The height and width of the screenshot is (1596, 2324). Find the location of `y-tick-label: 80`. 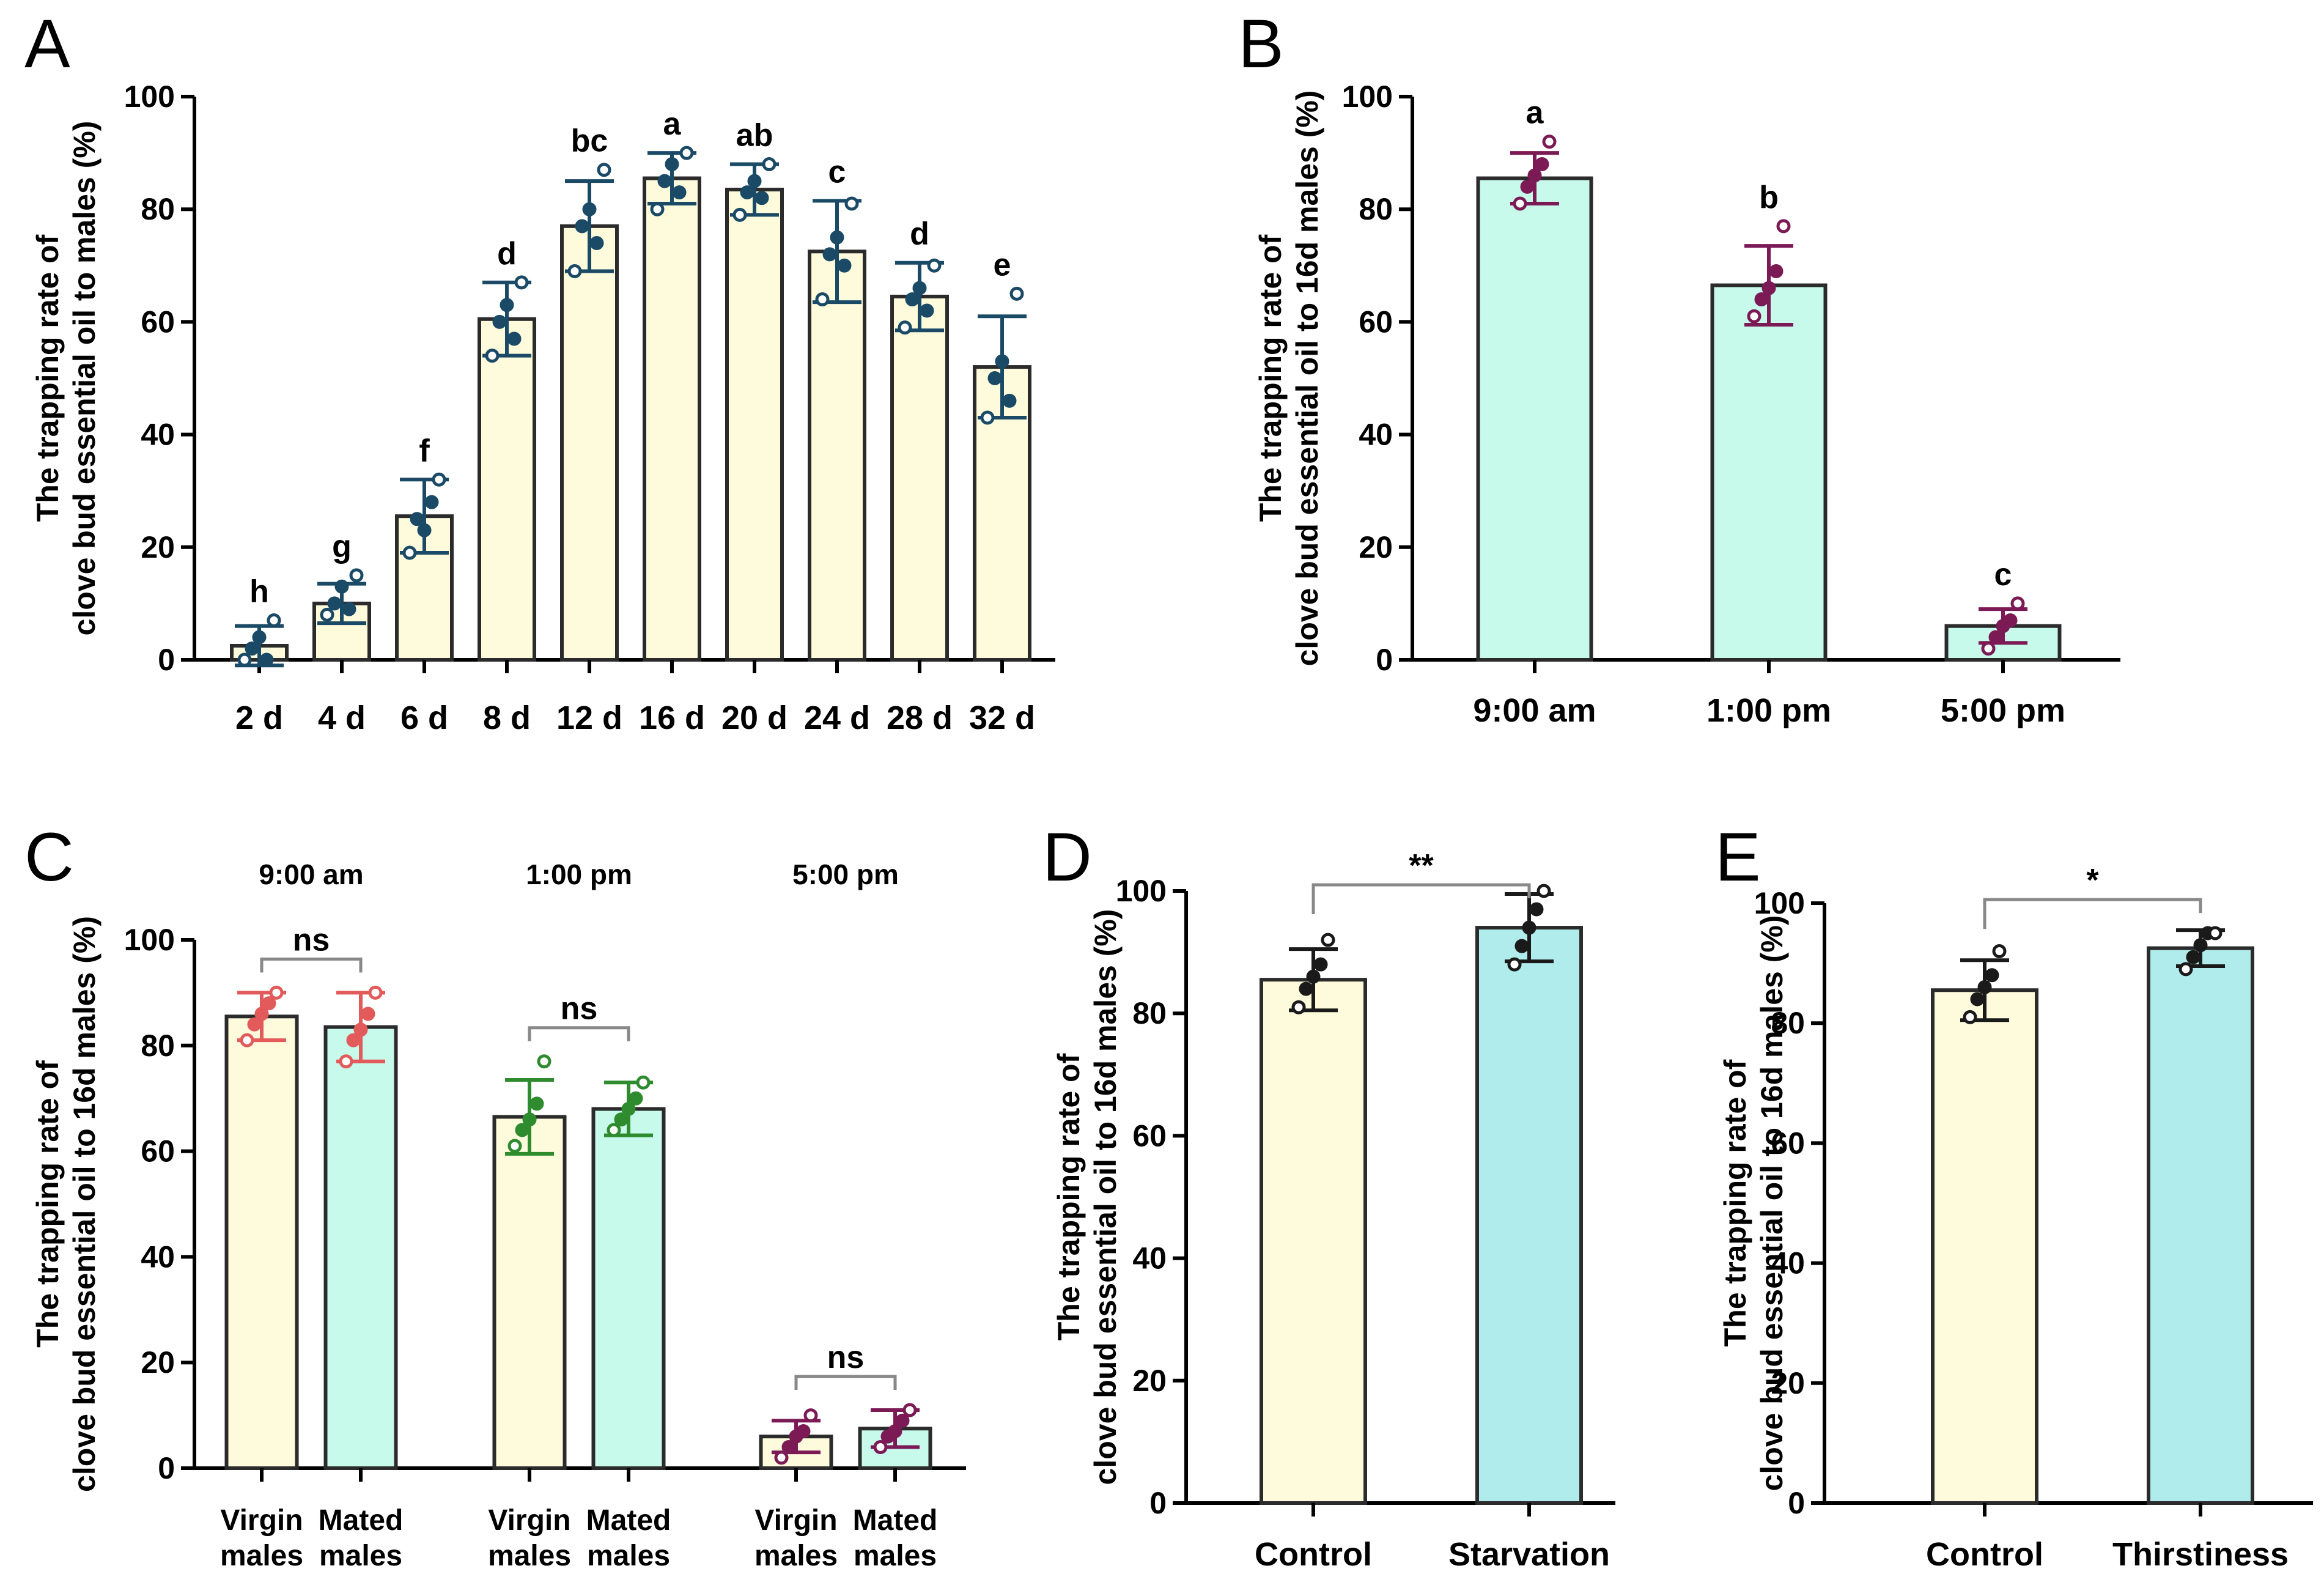

y-tick-label: 80 is located at coordinates (1788, 1023).